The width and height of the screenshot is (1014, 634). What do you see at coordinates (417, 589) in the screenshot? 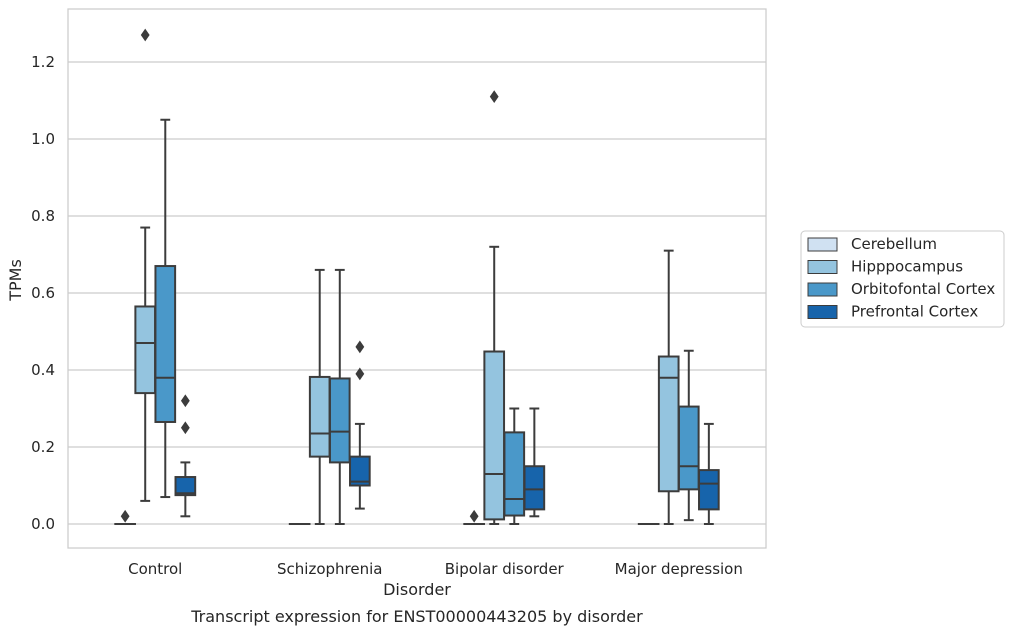
I see `x-axis-label: Disorder` at bounding box center [417, 589].